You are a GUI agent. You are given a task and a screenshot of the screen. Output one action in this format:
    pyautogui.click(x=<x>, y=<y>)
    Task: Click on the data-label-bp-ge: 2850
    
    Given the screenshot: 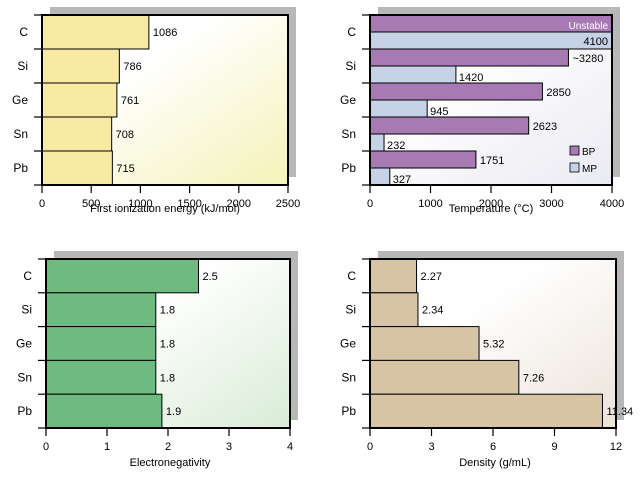 What is the action you would take?
    pyautogui.click(x=558, y=93)
    